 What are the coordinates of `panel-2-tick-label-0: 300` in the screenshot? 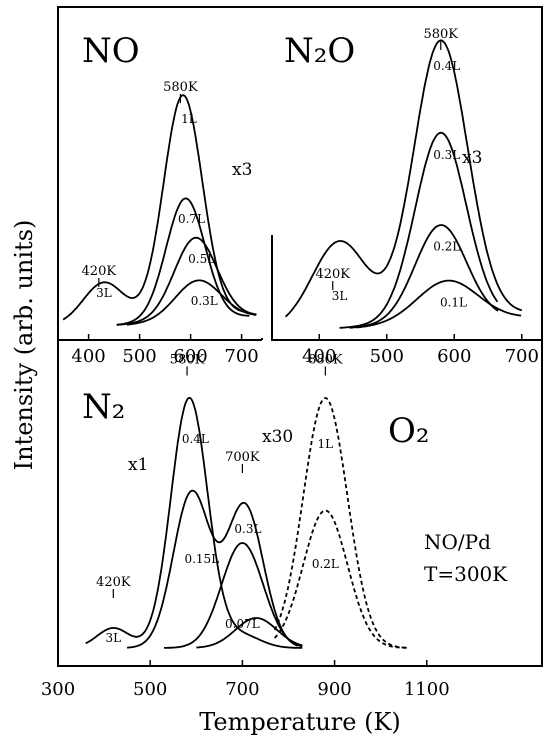 It's located at (58, 689).